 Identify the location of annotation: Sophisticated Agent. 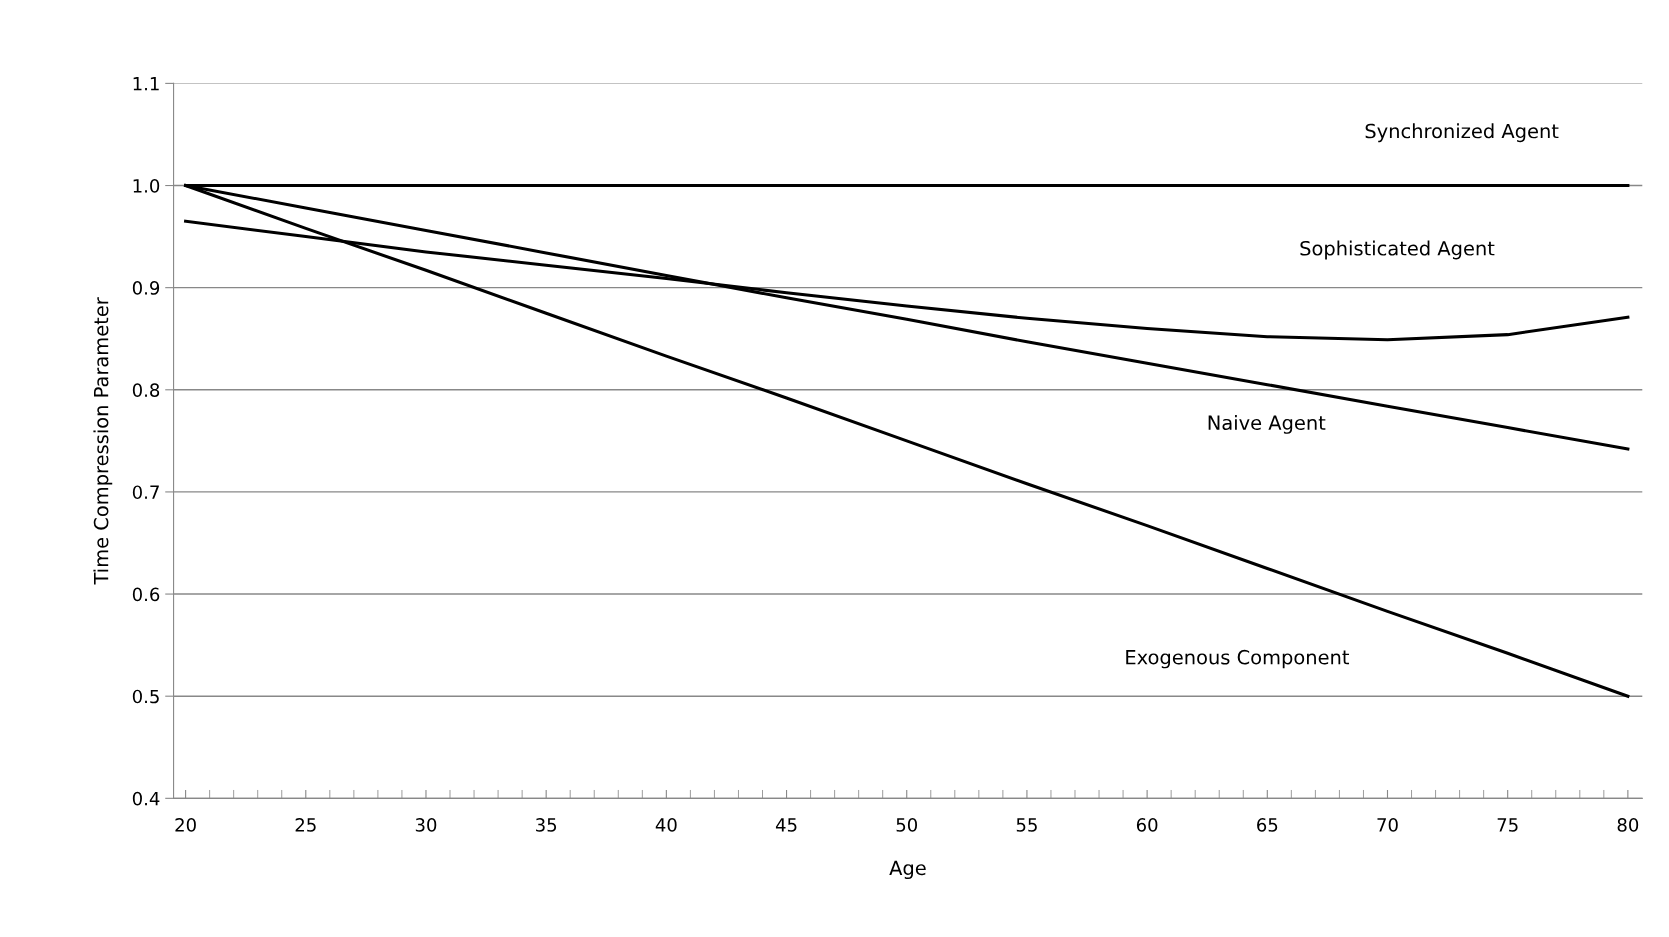
(1397, 250).